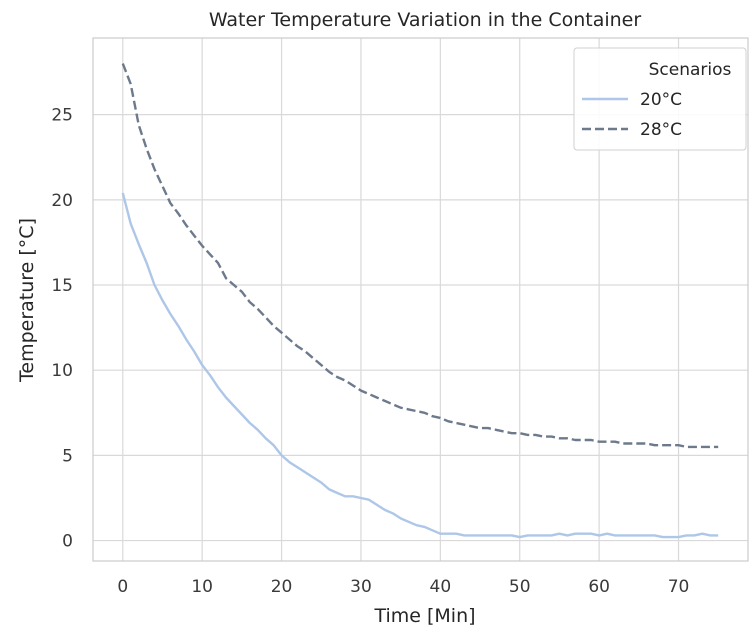 The height and width of the screenshot is (632, 752). Describe the element at coordinates (361, 587) in the screenshot. I see `x-tick-label: 30` at that location.